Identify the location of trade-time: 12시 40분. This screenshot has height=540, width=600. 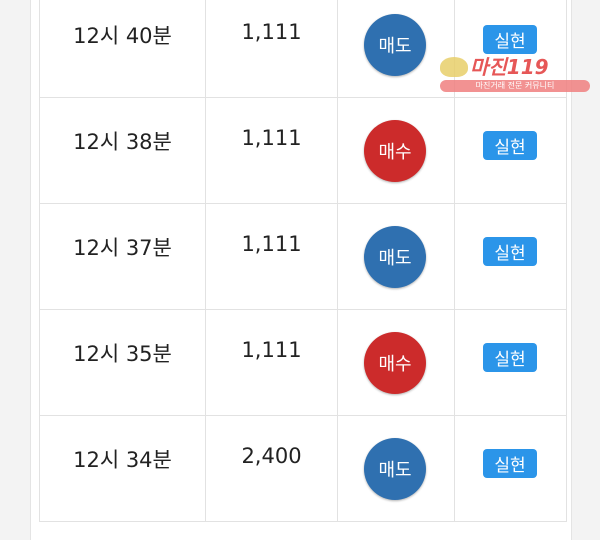
(122, 36).